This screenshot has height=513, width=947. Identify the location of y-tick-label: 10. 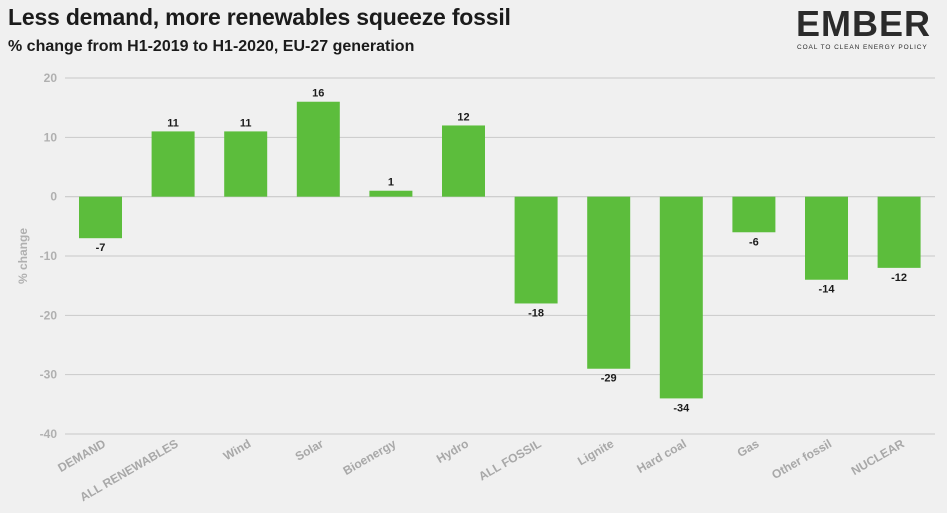
(51, 137).